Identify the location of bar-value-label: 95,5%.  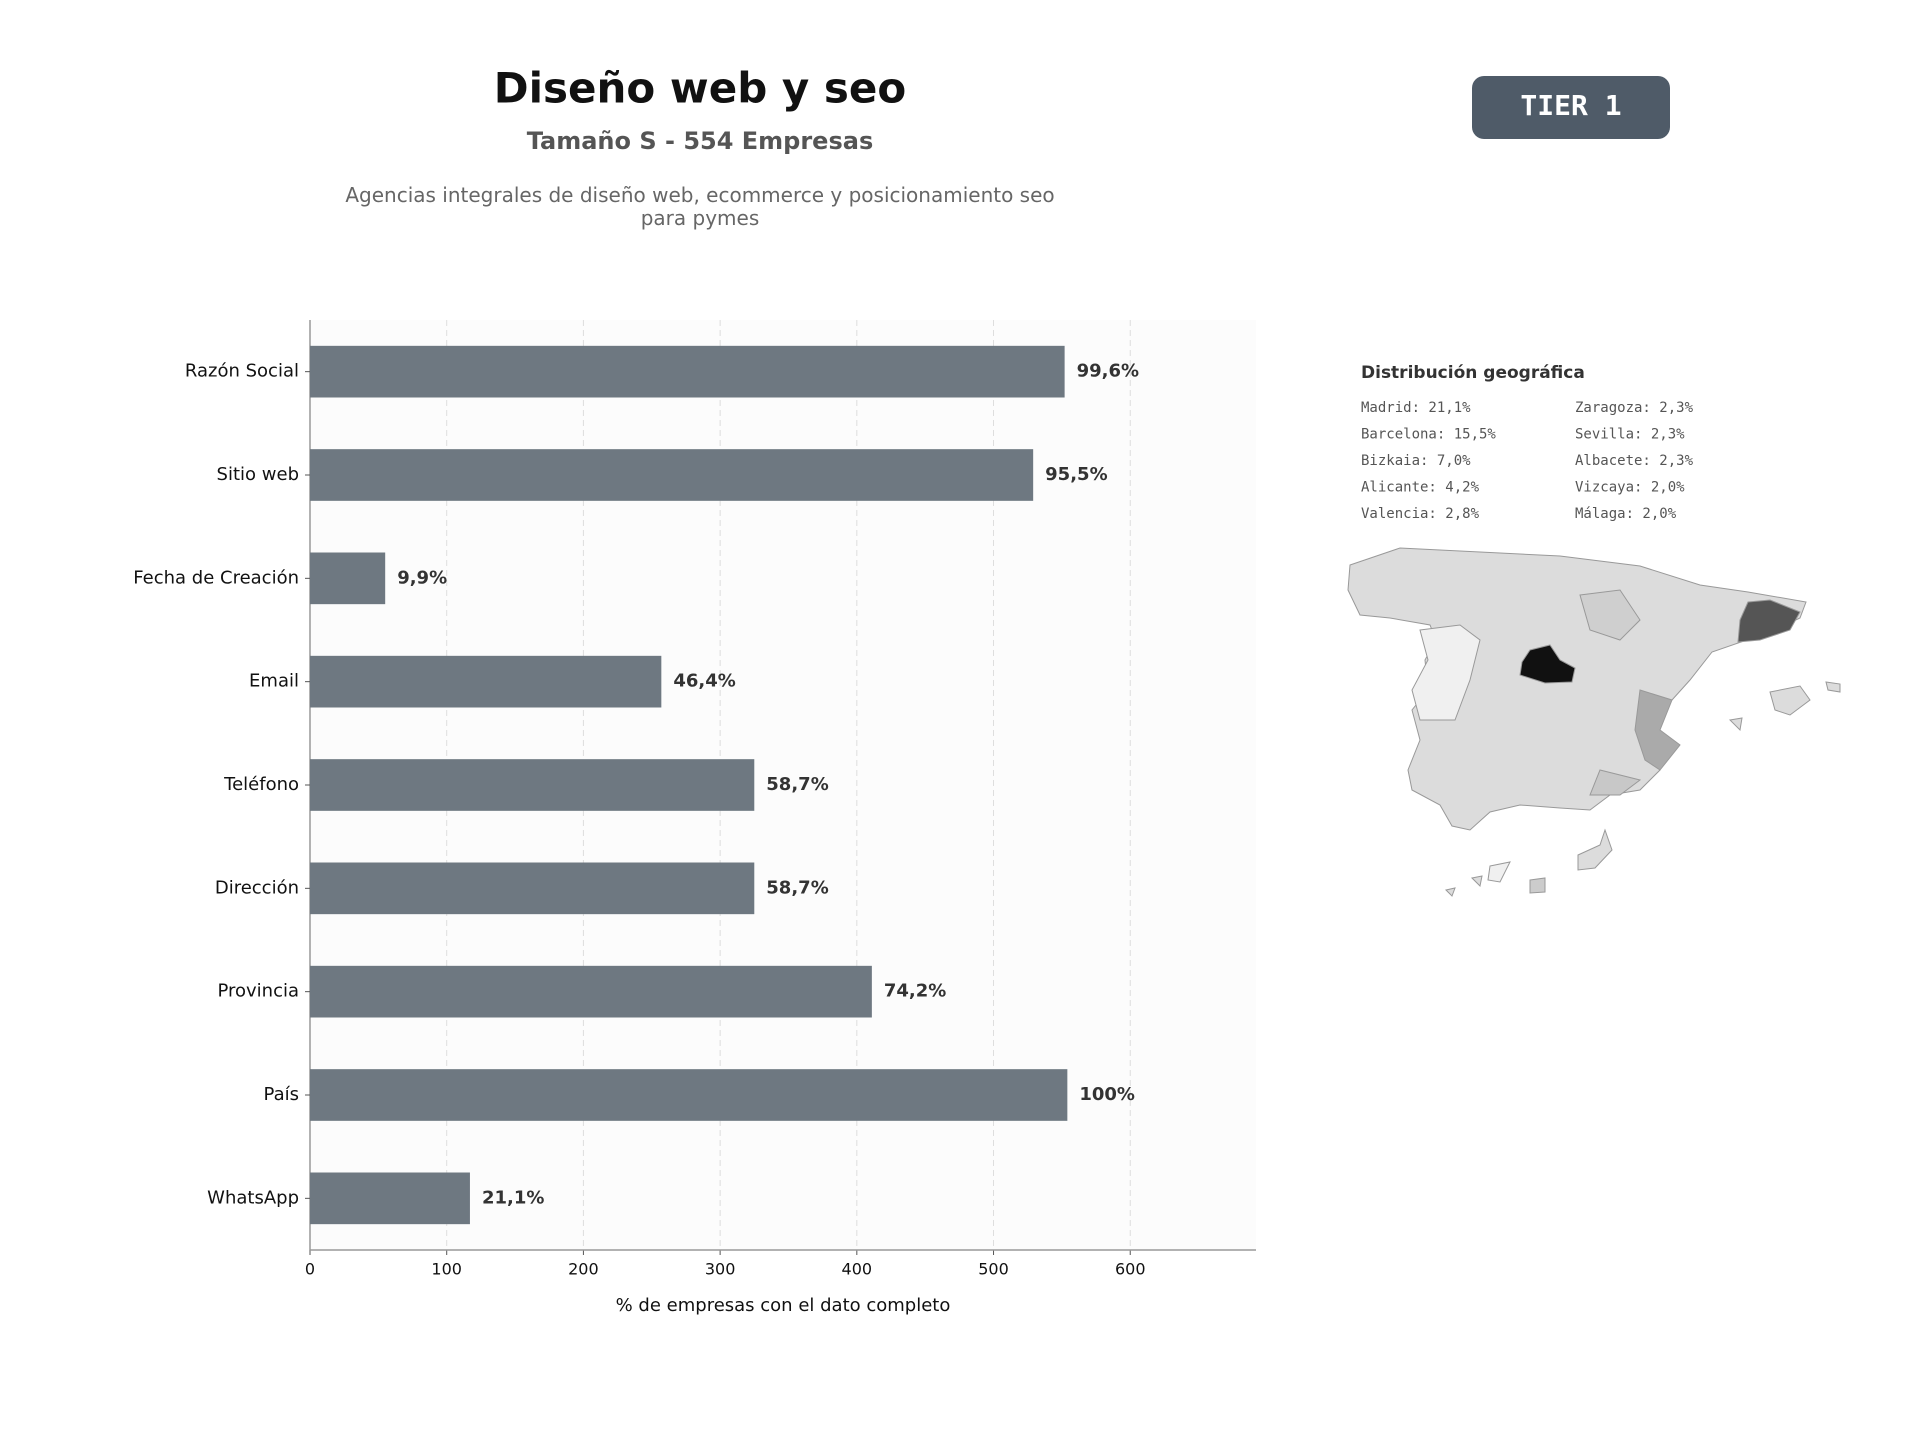
(1076, 474).